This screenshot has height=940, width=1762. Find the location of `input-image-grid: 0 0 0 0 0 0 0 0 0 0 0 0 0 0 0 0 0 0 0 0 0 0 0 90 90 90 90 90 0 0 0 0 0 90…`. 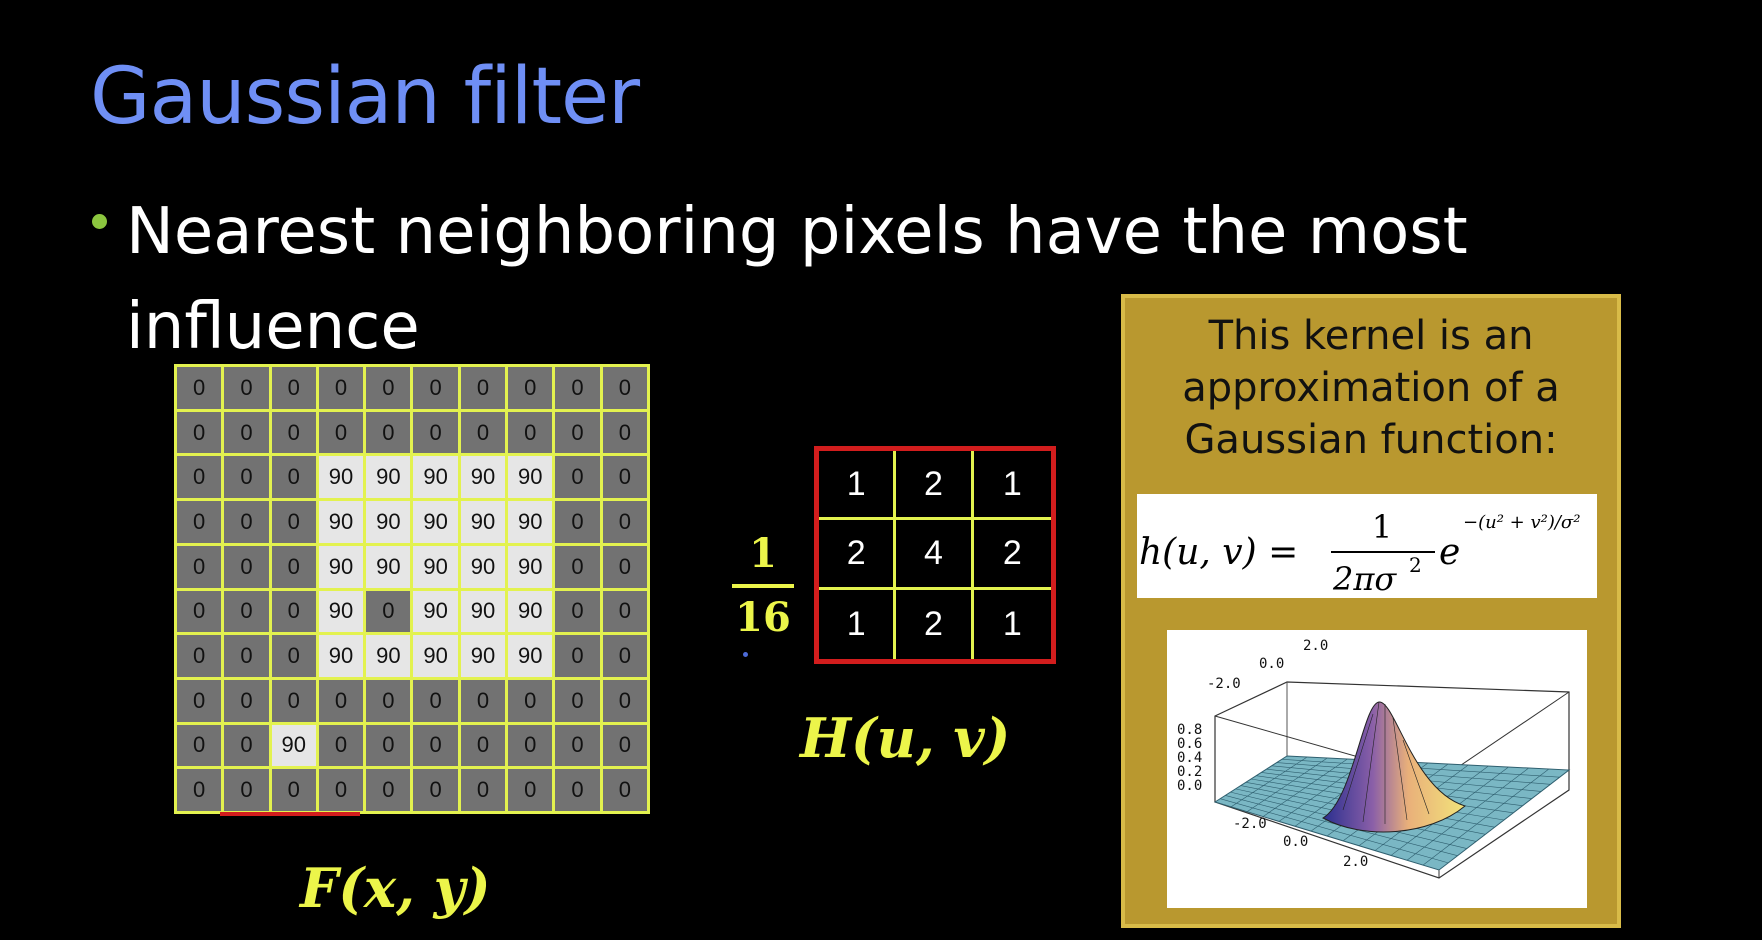

input-image-grid: 0 0 0 0 0 0 0 0 0 0 0 0 0 0 0 0 0 0 0 0 0 0 0 90 90 90 90 90 0 0 0 0 0 90… is located at coordinates (412, 589).